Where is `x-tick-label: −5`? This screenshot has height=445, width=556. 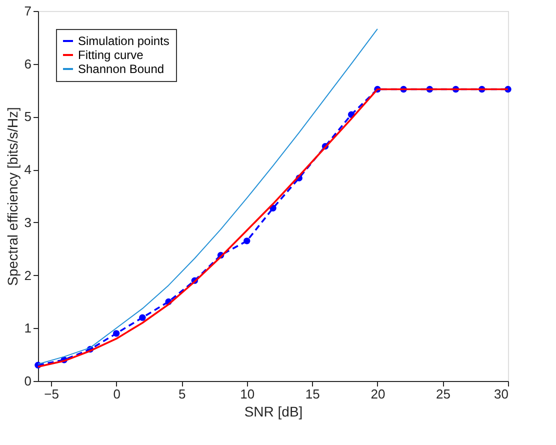 x-tick-label: −5 is located at coordinates (51, 394).